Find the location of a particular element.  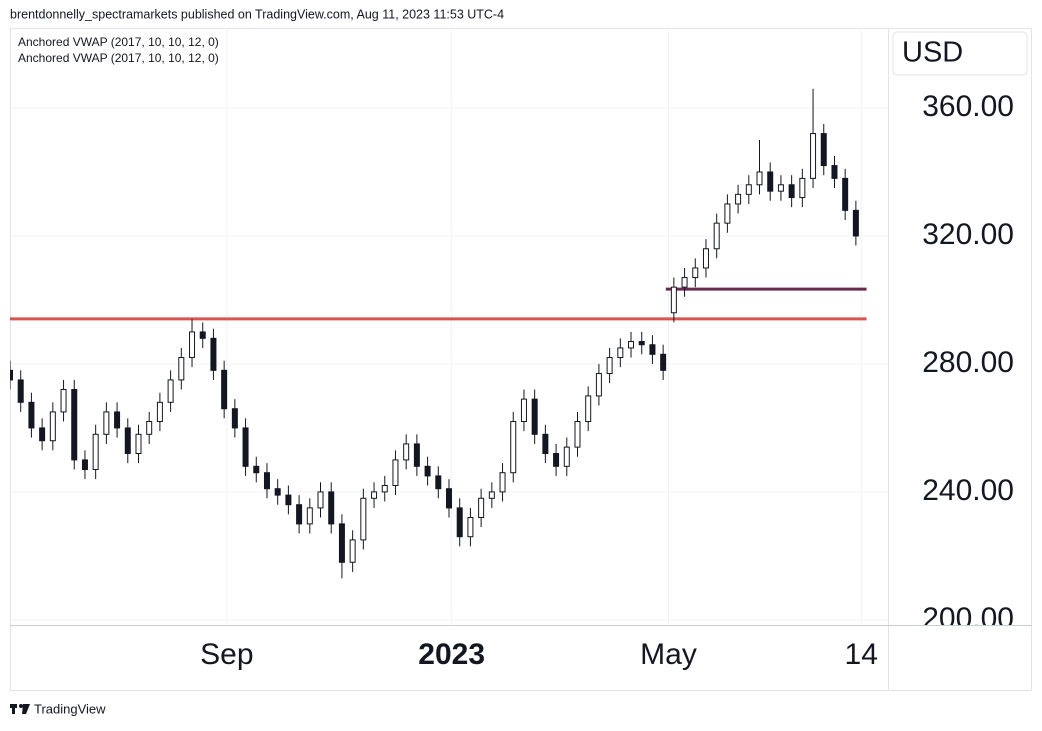

y-tick-label: 280.00 is located at coordinates (968, 362).